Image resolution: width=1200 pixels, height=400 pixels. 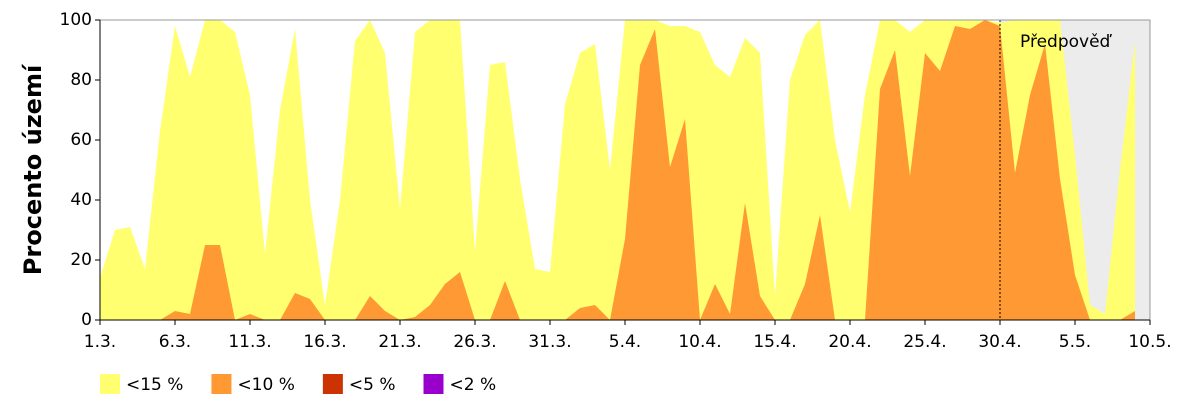 What do you see at coordinates (473, 385) in the screenshot?
I see `legend-label: <2 %` at bounding box center [473, 385].